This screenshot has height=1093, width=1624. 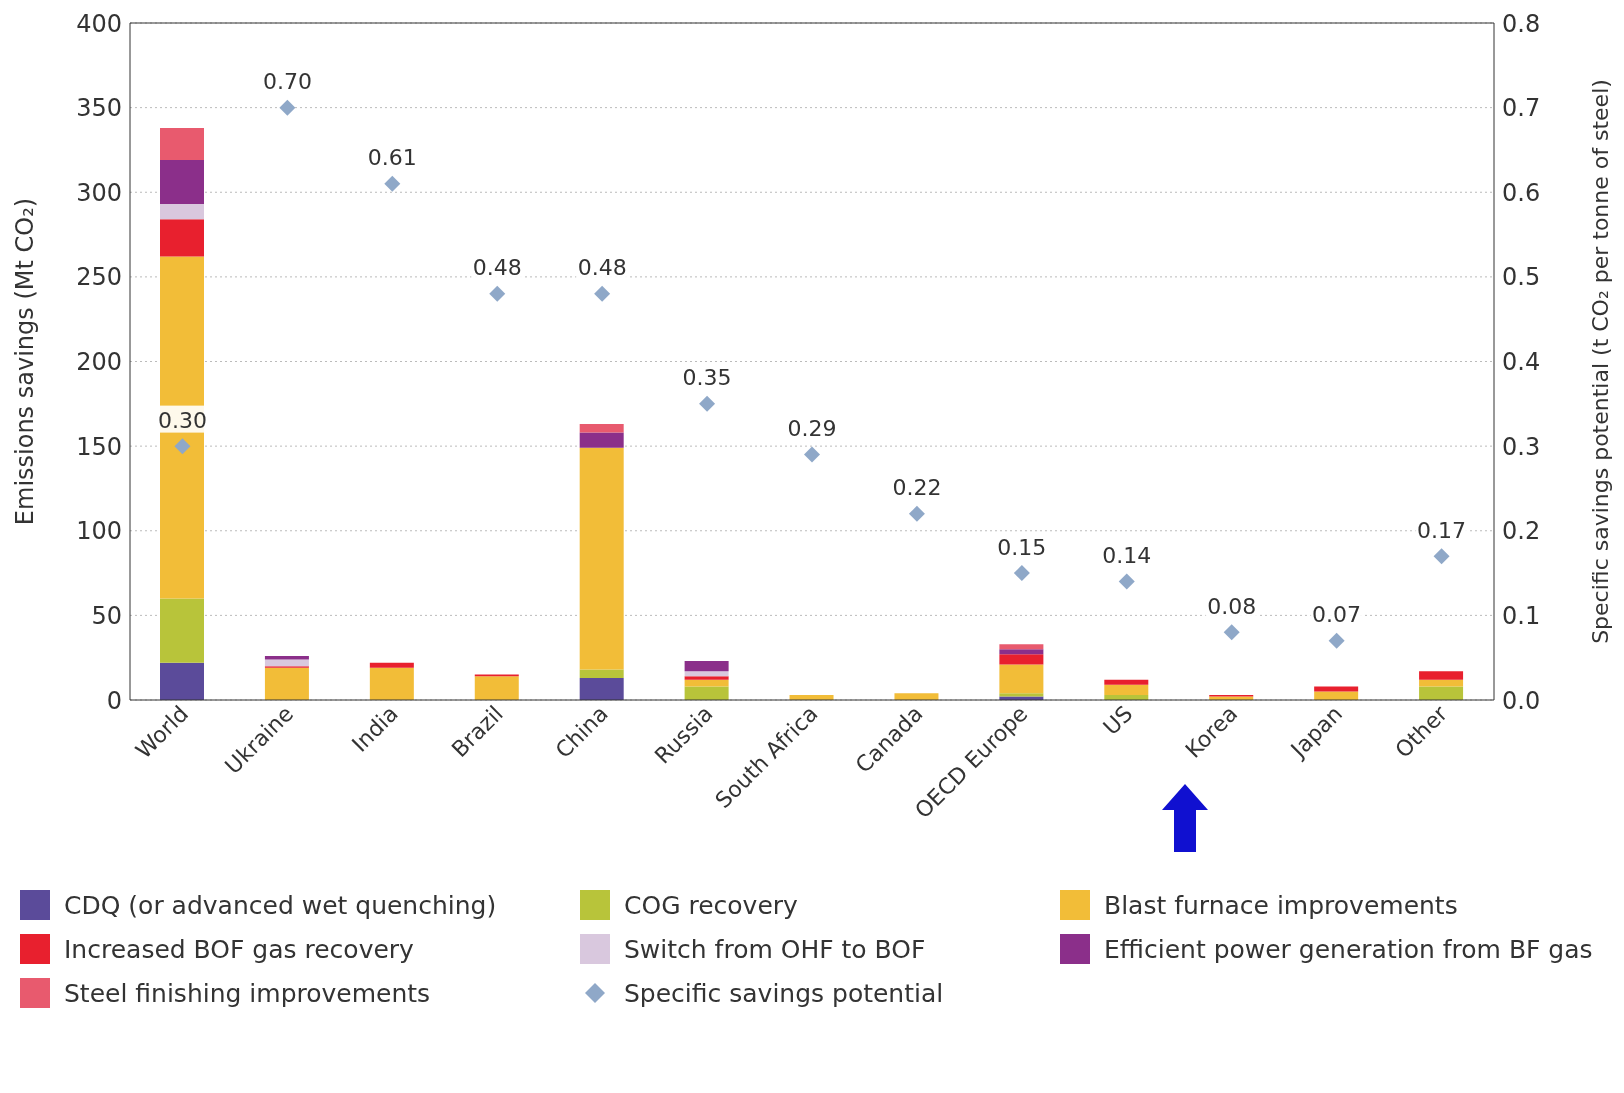 I want to click on data-label: 0.22, so click(x=917, y=488).